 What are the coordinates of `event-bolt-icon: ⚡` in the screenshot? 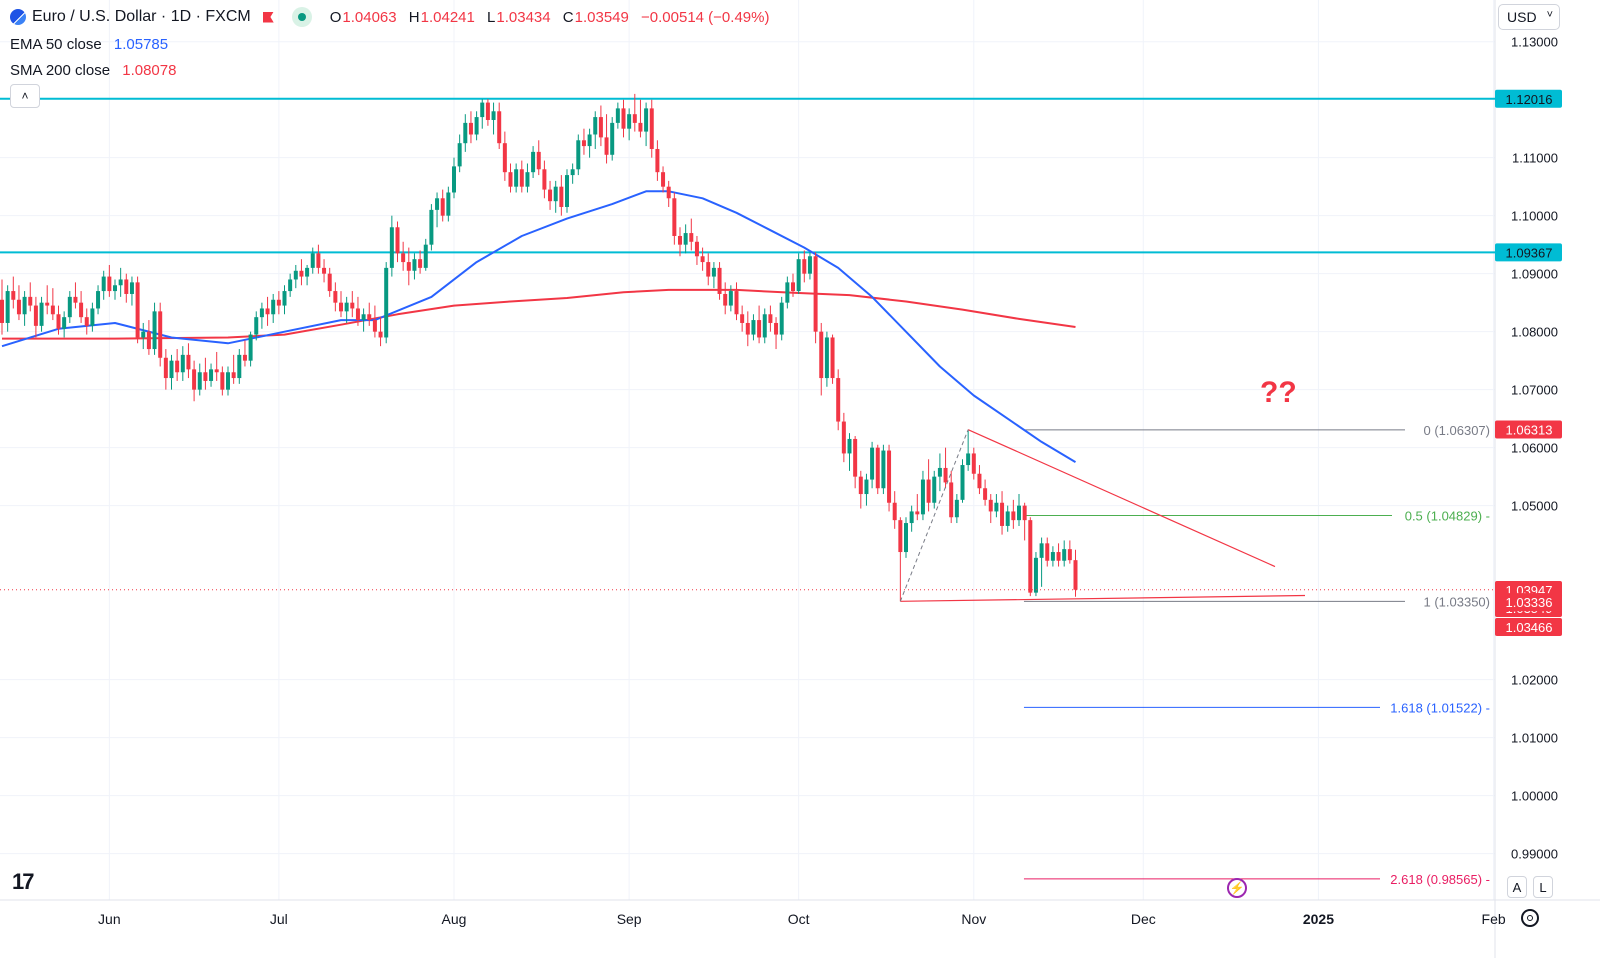 It's located at (1237, 888).